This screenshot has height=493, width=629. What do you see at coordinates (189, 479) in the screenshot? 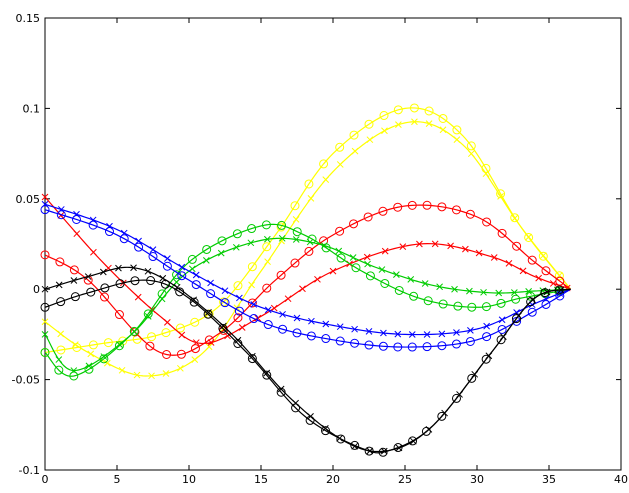
I see `x-tick-label: 10` at bounding box center [189, 479].